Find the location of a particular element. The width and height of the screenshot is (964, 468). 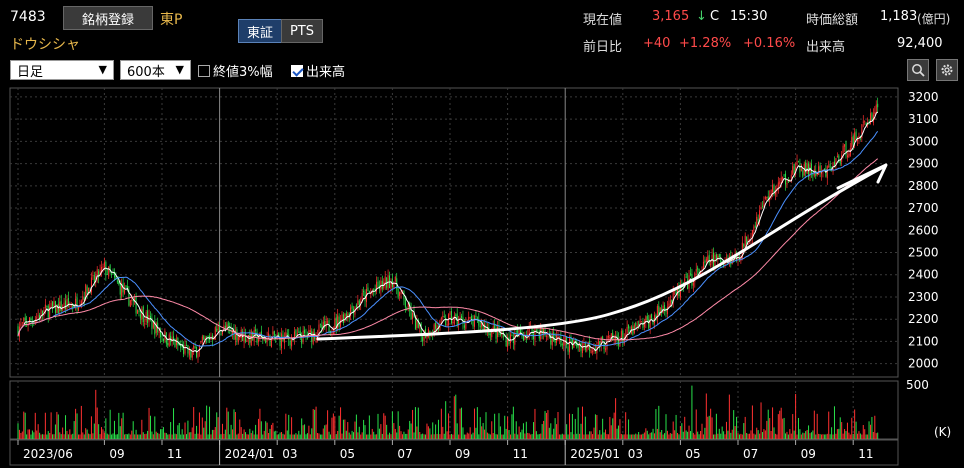

period-select: 日足 ▼ is located at coordinates (62, 70).